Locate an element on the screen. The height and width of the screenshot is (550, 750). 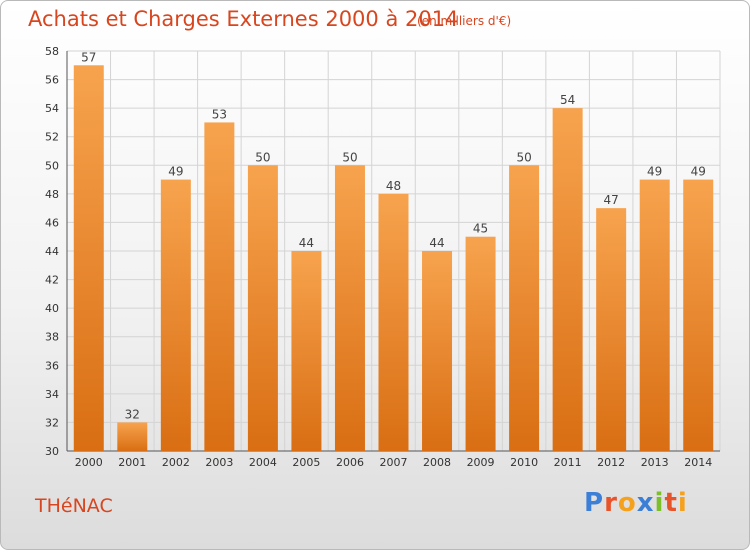
logo-letter: x is located at coordinates (645, 503).